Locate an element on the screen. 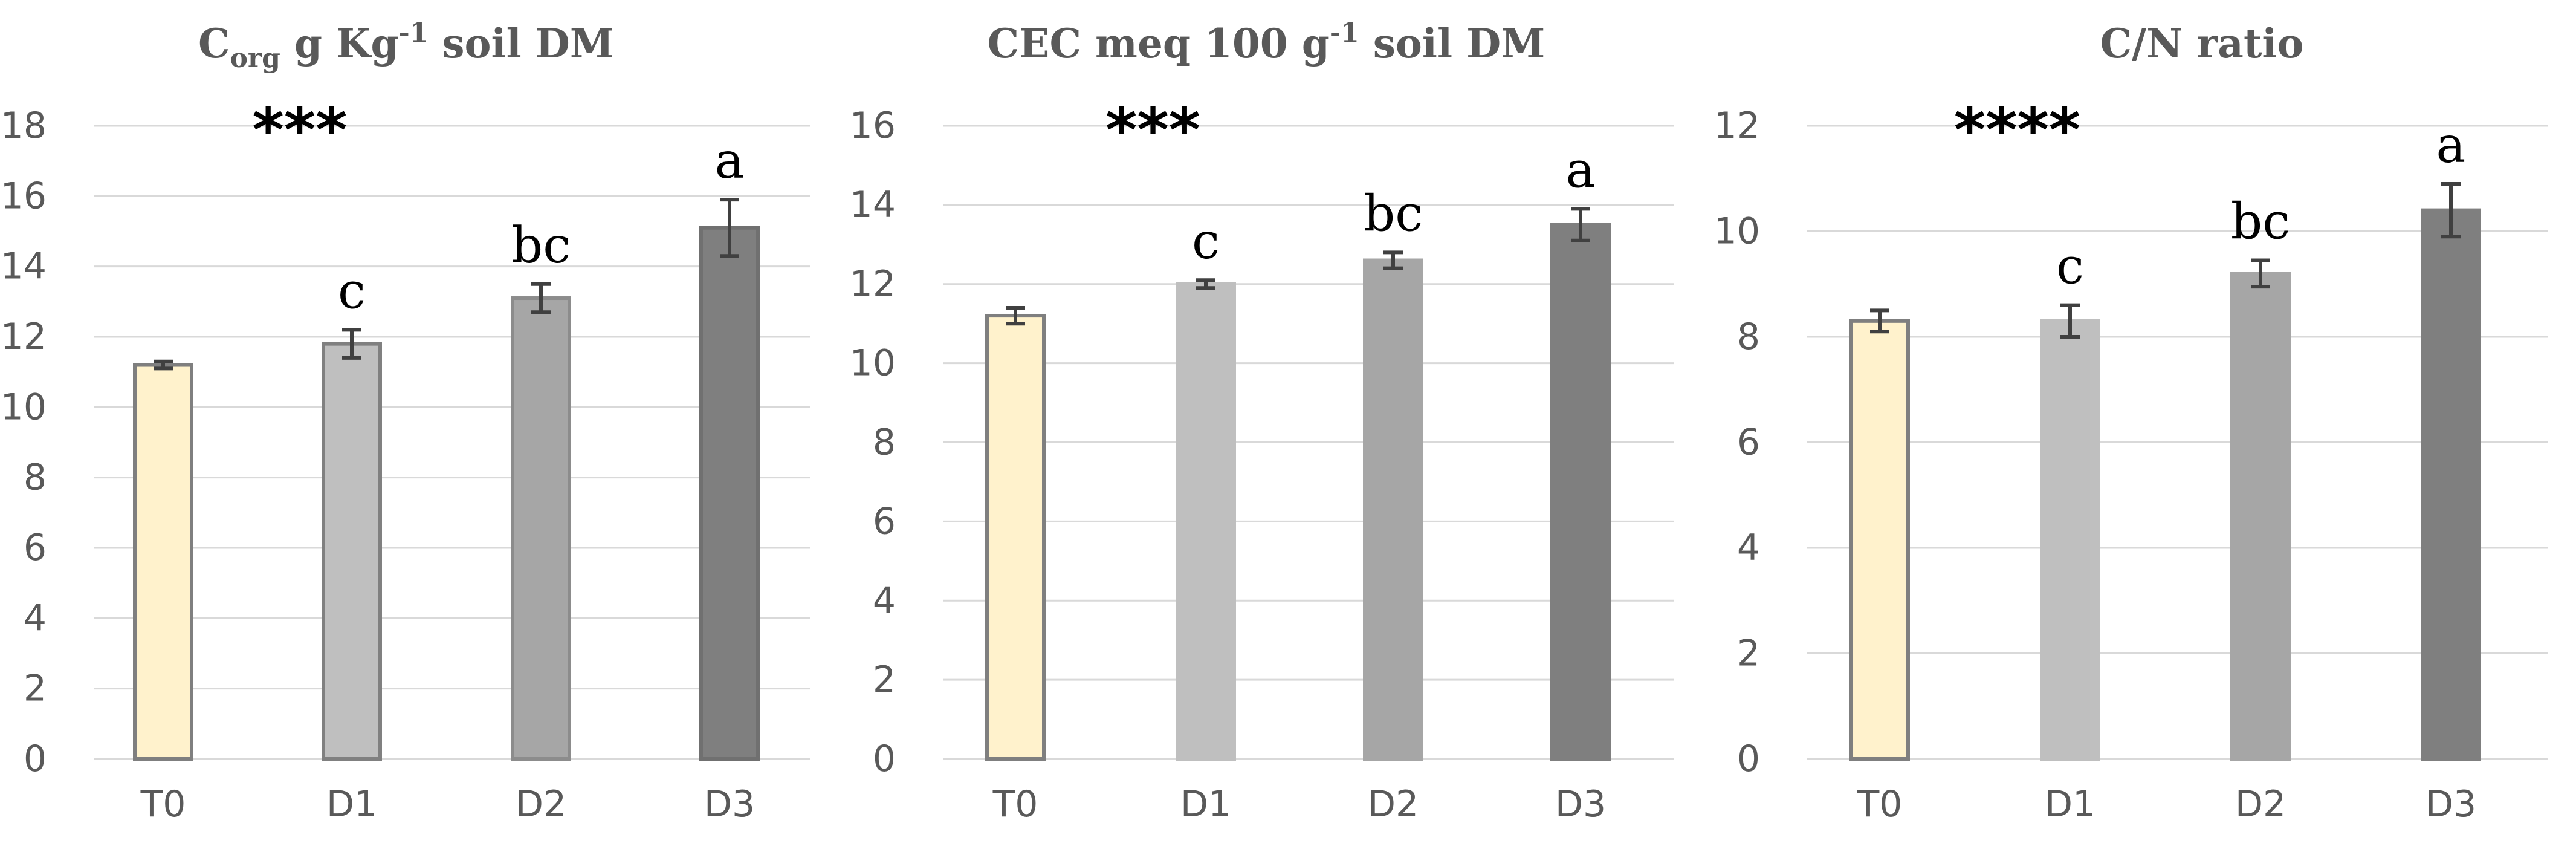 This screenshot has width=2576, height=846. title-part: org is located at coordinates (255, 59).